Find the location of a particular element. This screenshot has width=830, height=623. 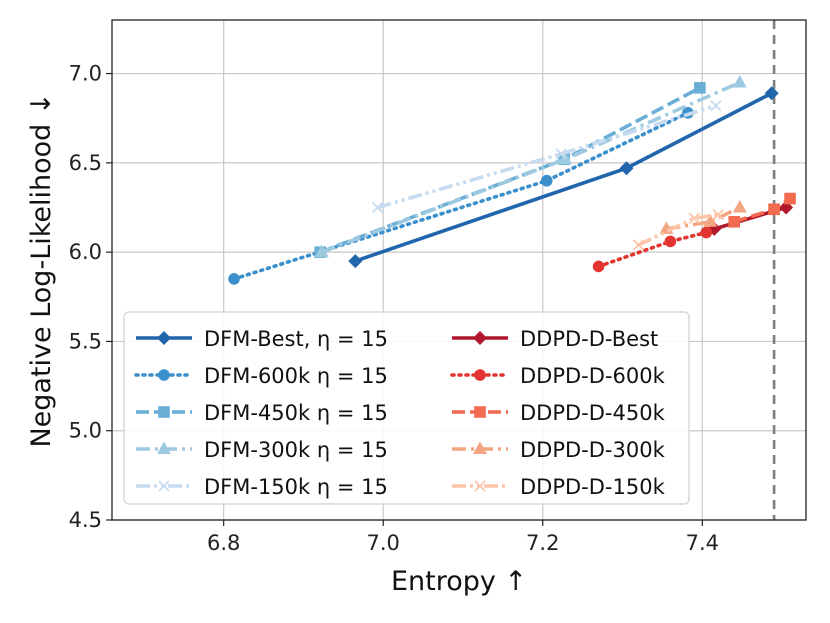

legend-label: DDPD-D-300k is located at coordinates (593, 450).